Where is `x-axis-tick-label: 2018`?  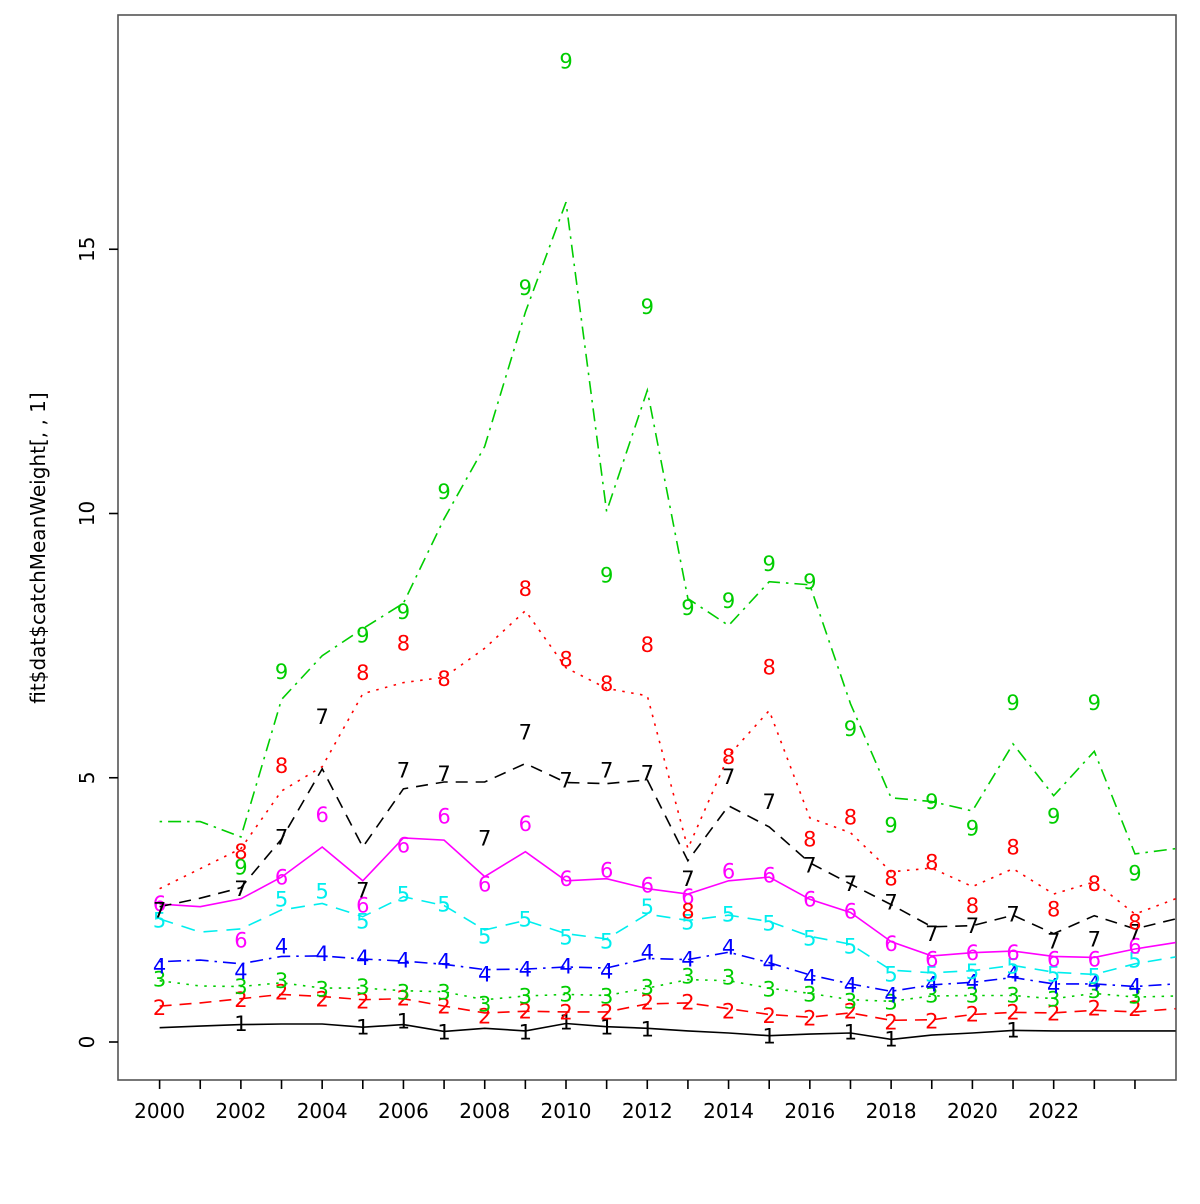
x-axis-tick-label: 2018 is located at coordinates (891, 1111).